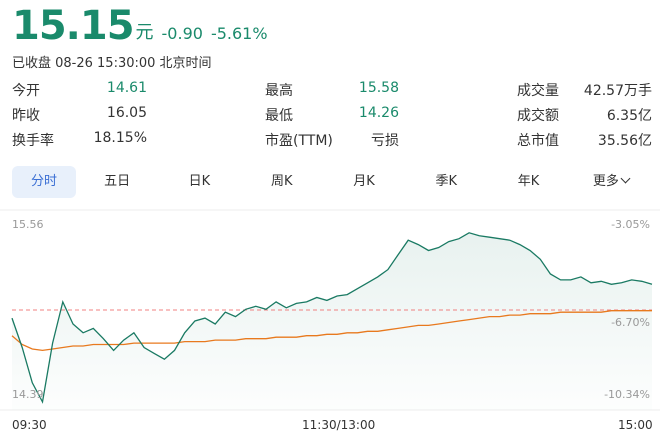  I want to click on stats-row: 换手率 18.15% 市盈(TTM) 亏损 总市值 35.56亿, so click(332, 142).